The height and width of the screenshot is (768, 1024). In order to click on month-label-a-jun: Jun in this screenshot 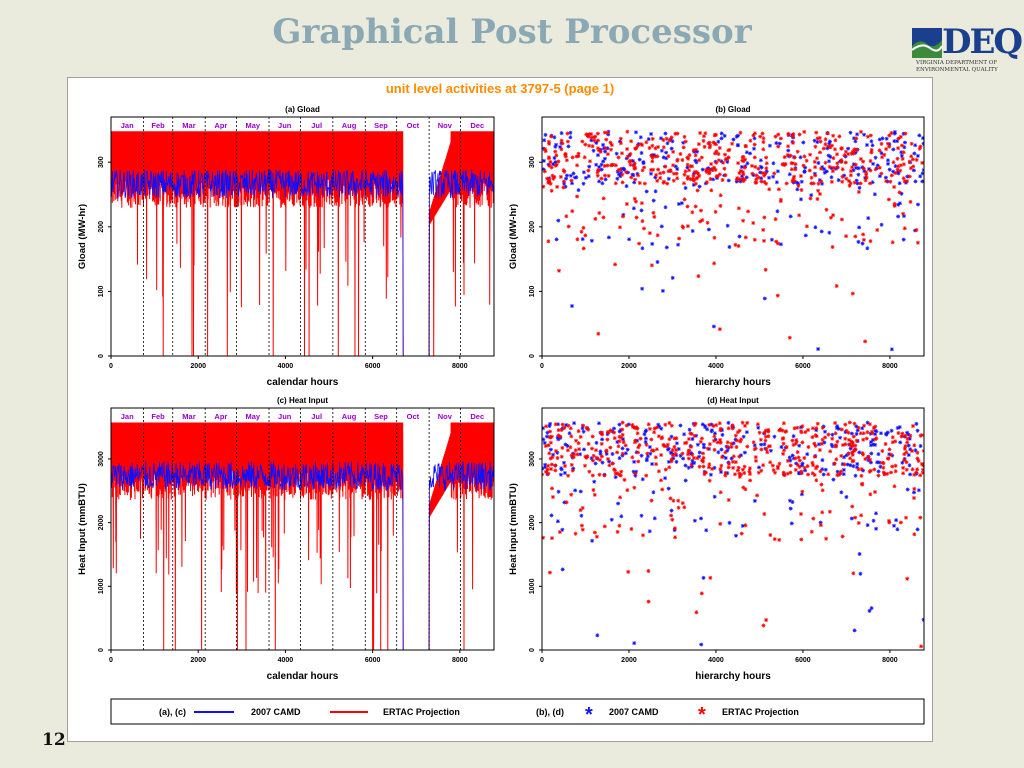, I will do `click(285, 125)`.